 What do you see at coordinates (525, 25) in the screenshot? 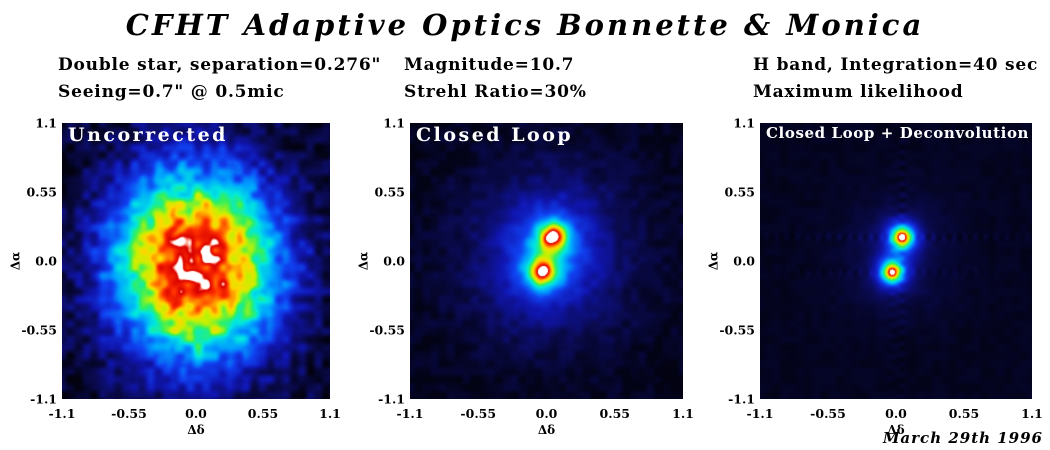
I see `figure-title: CFHT Adaptive Optics Bonnette & Monica` at bounding box center [525, 25].